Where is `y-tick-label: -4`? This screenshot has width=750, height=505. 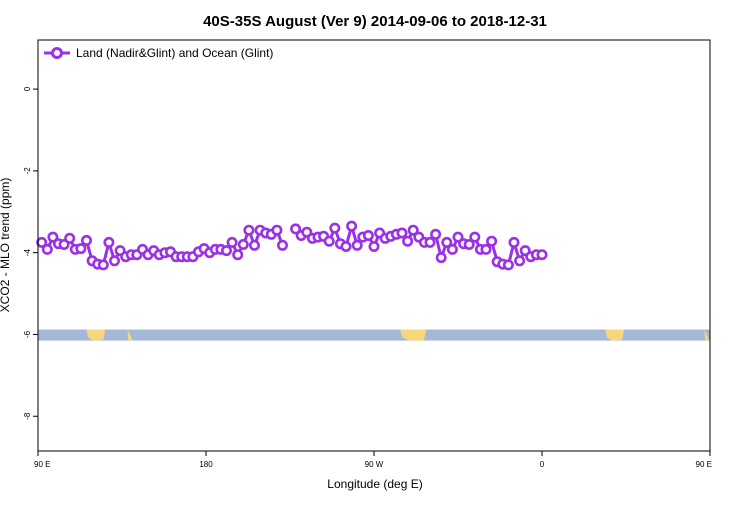
y-tick-label: -4 is located at coordinates (27, 253).